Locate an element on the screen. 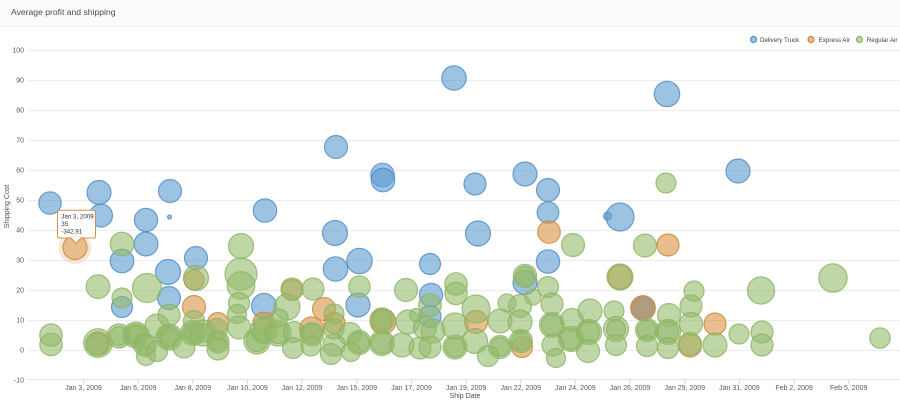 The height and width of the screenshot is (408, 900). svg-text: 40 is located at coordinates (20, 231).